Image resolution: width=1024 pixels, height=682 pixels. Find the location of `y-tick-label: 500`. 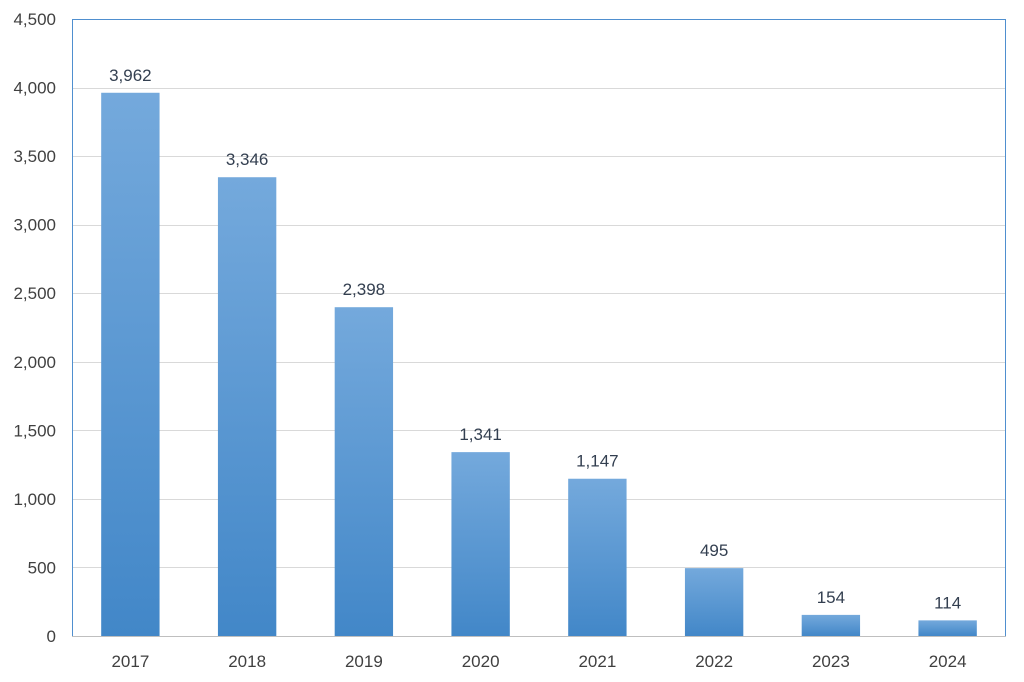

y-tick-label: 500 is located at coordinates (42, 567).